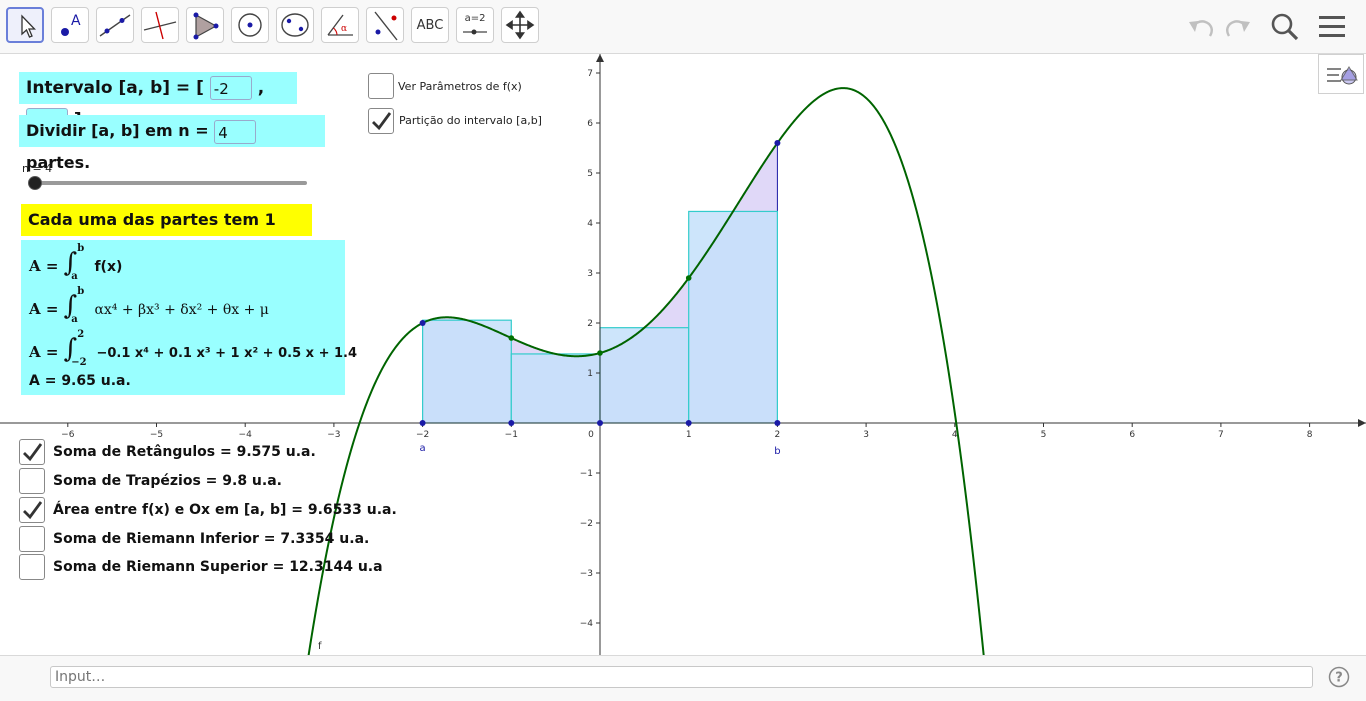  I want to click on angle-tool-button: α, so click(340, 25).